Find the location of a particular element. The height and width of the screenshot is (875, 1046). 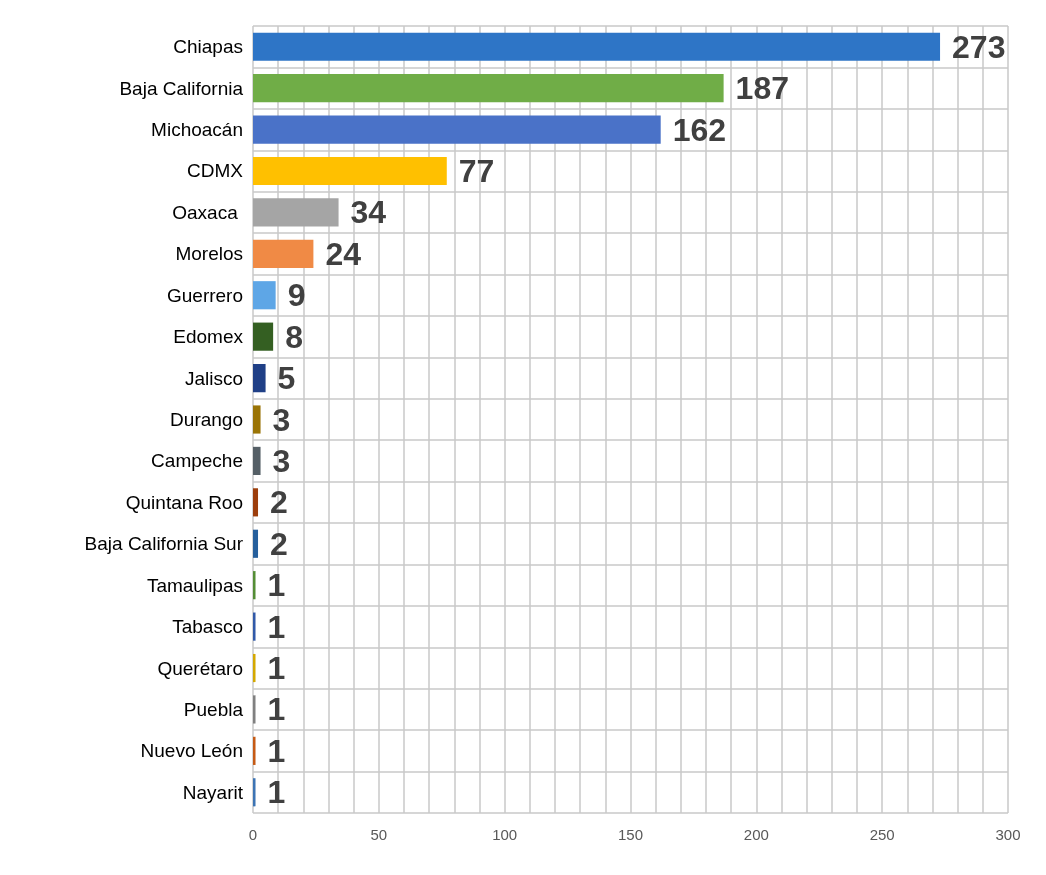

y-tick-label: Tamaulipas is located at coordinates (194, 585).